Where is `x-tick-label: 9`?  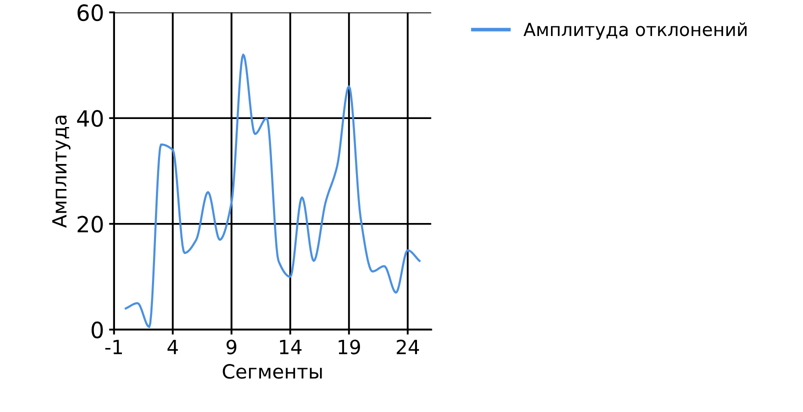
x-tick-label: 9 is located at coordinates (231, 347).